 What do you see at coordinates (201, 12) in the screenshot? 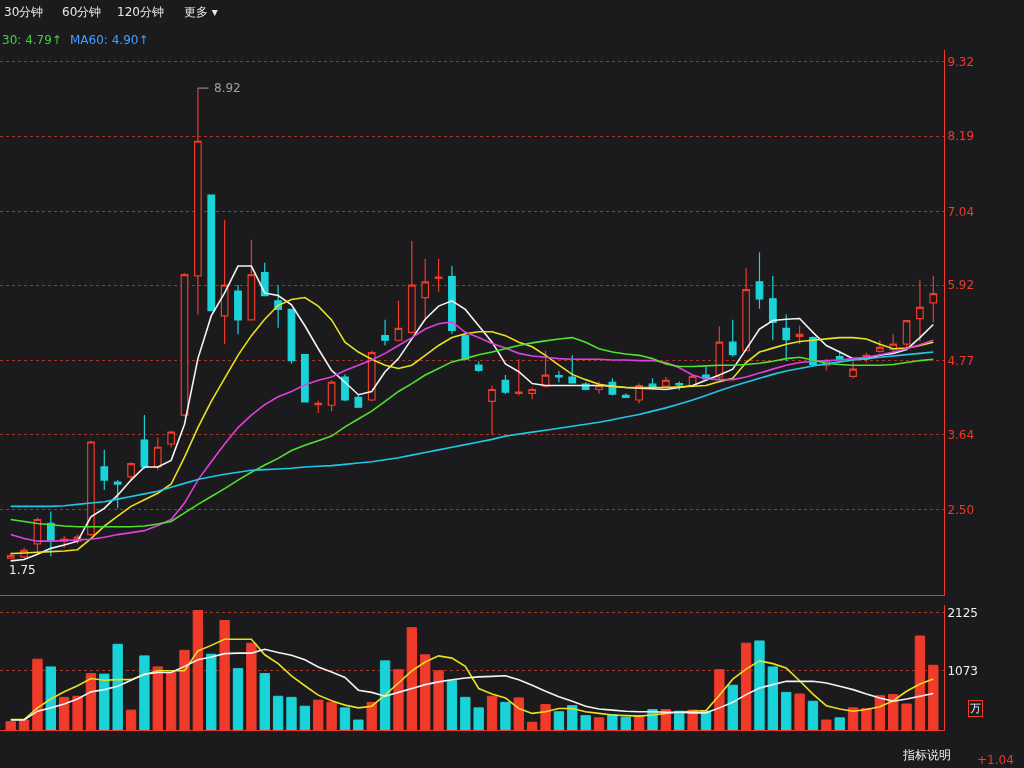
I see `text: 更多 ▾` at bounding box center [201, 12].